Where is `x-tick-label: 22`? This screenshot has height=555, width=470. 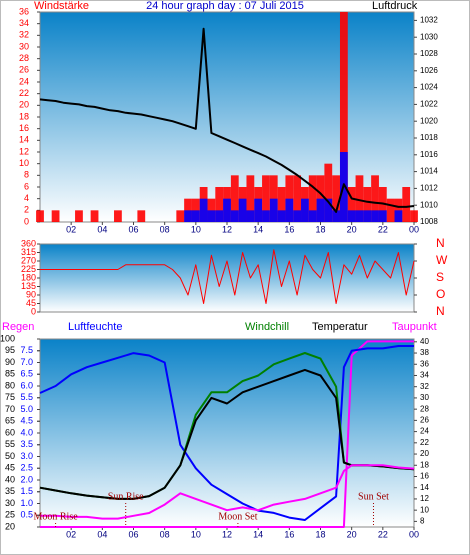
x-tick-label: 22 is located at coordinates (383, 534).